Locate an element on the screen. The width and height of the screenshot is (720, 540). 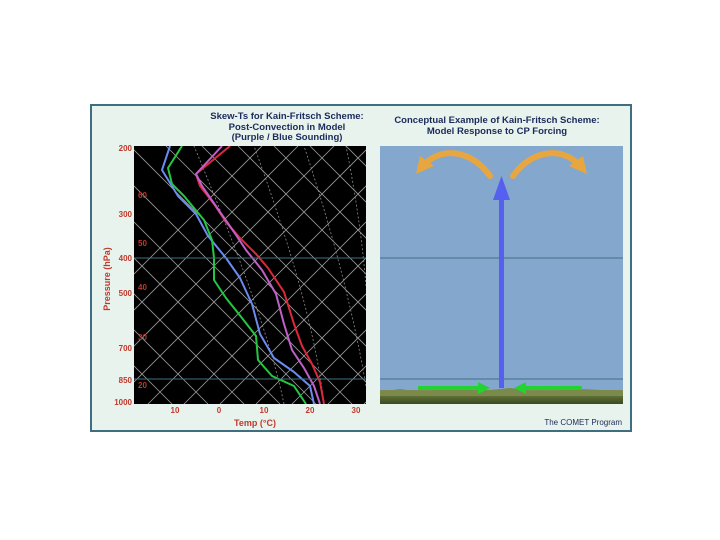
left-title-line-1: Skew-Ts for Kain-Fritsch Scheme: is located at coordinates (287, 116).